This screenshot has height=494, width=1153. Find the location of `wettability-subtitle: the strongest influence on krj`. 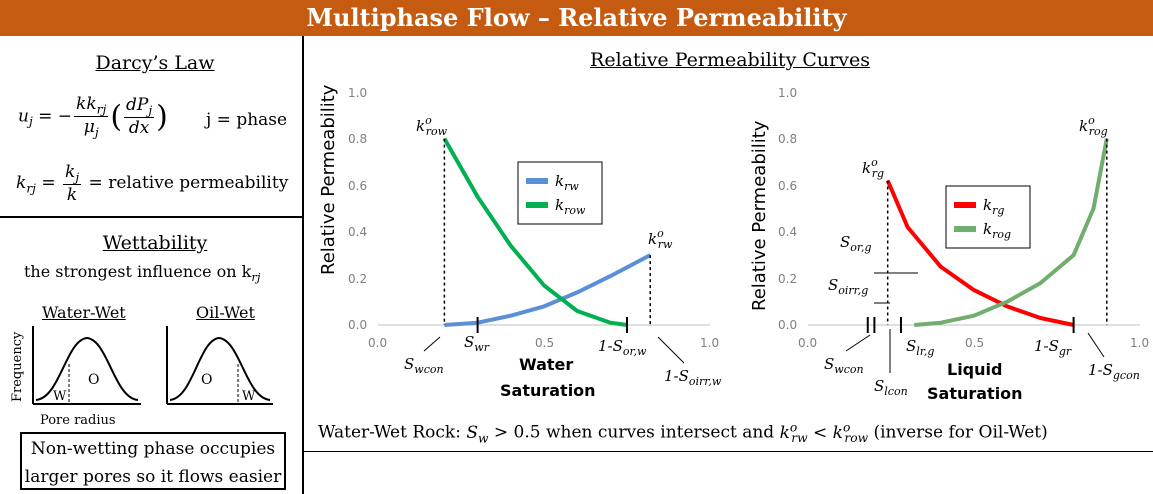

wettability-subtitle: the strongest influence on krj is located at coordinates (142, 273).